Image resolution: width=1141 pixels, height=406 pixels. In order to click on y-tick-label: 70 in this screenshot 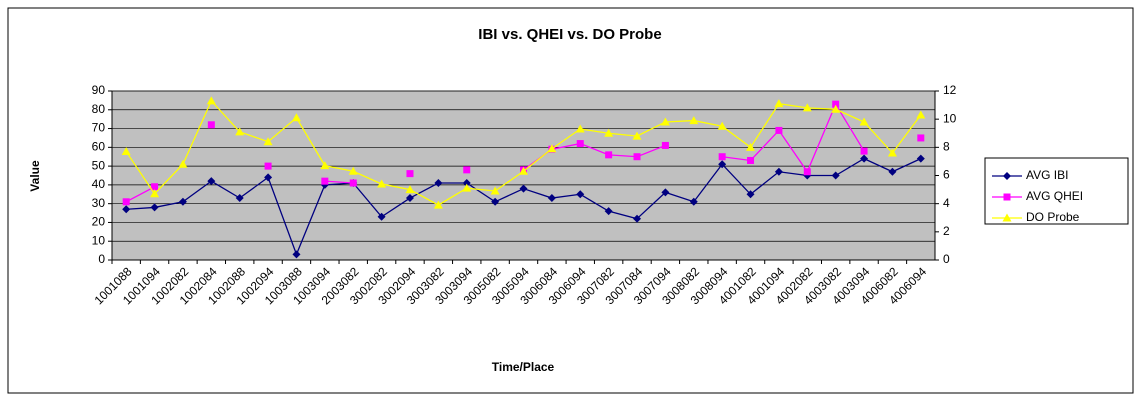, I will do `click(99, 128)`.